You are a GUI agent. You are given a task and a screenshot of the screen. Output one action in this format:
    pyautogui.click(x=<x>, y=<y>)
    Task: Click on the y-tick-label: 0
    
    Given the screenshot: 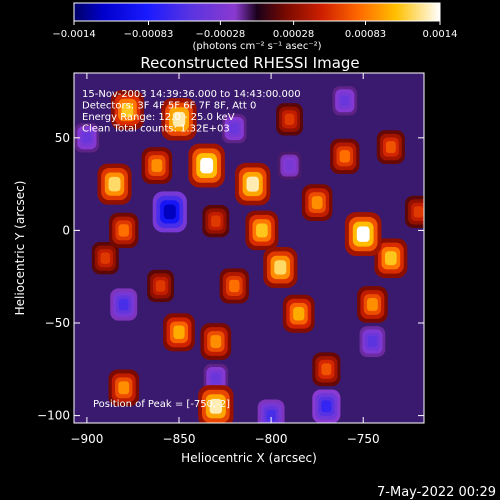 What is the action you would take?
    pyautogui.click(x=66, y=230)
    